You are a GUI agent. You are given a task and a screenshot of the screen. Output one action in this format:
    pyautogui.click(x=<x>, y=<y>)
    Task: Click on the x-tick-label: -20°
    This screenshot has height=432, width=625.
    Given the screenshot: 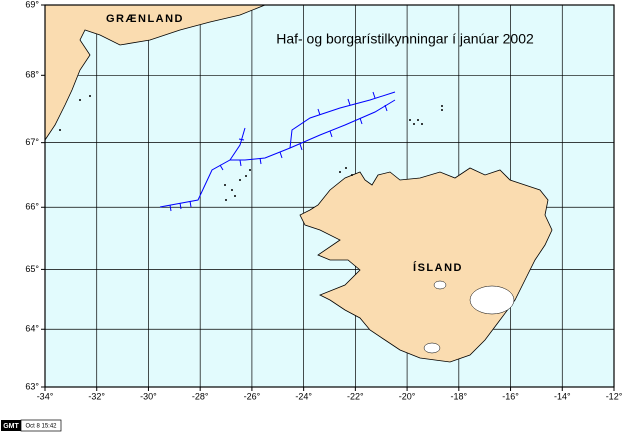 What is the action you would take?
    pyautogui.click(x=407, y=396)
    